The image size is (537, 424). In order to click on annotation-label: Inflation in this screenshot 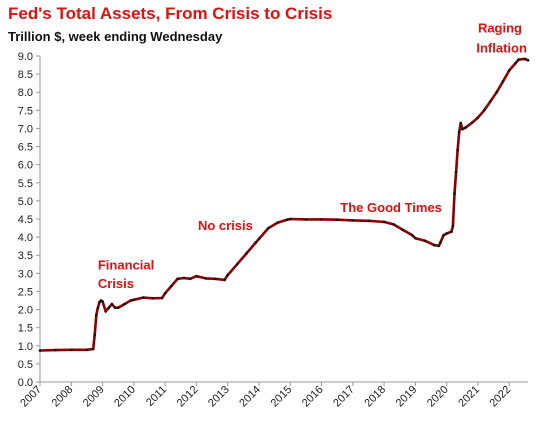, I will do `click(501, 47)`.